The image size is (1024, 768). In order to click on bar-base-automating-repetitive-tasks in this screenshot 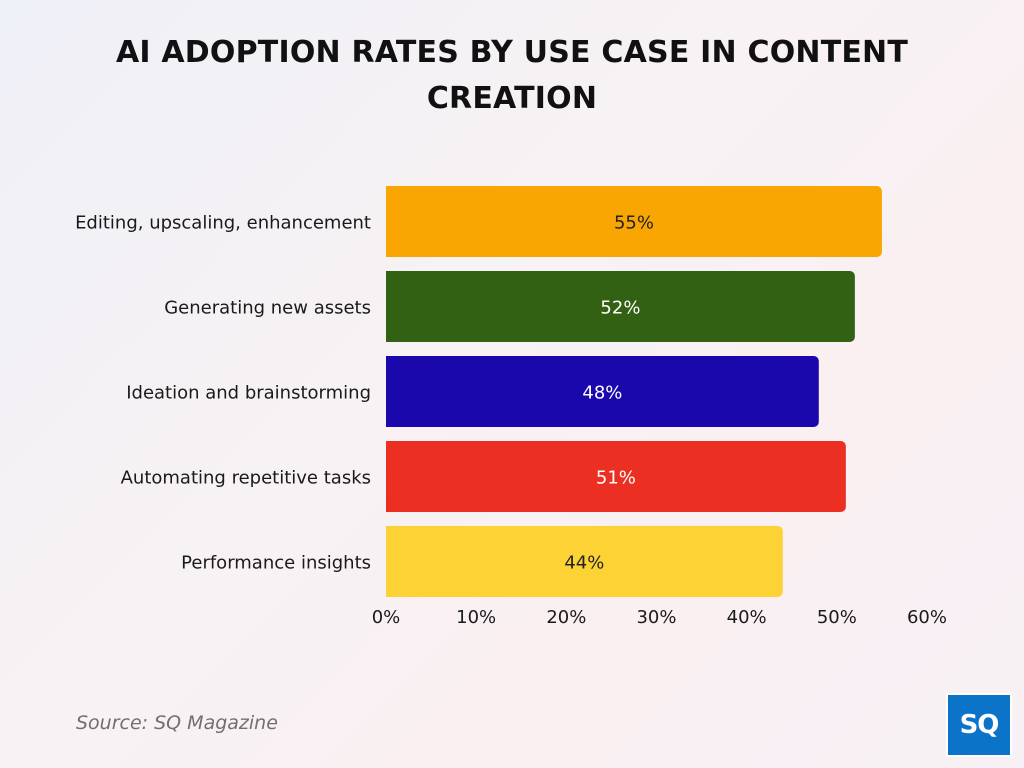, I will do `click(390, 476)`.